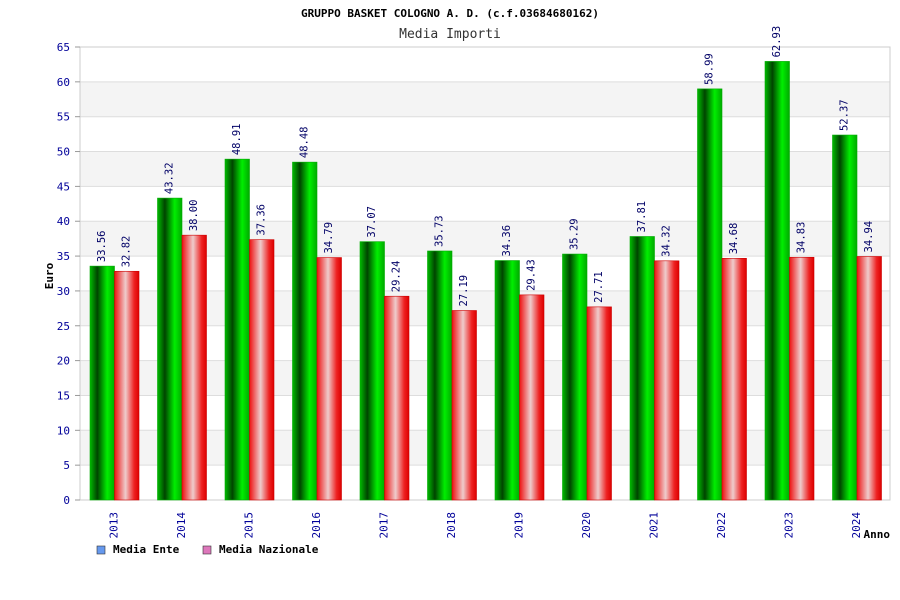 Image resolution: width=900 pixels, height=600 pixels. What do you see at coordinates (63, 186) in the screenshot?
I see `y-tick-label: 45` at bounding box center [63, 186].